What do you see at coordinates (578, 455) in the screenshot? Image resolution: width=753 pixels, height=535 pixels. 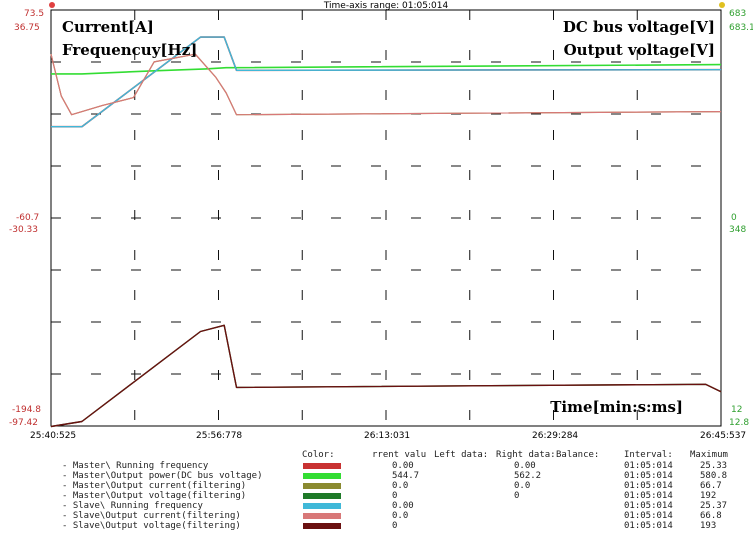 I see `legend-header-balance: Balance:` at bounding box center [578, 455].